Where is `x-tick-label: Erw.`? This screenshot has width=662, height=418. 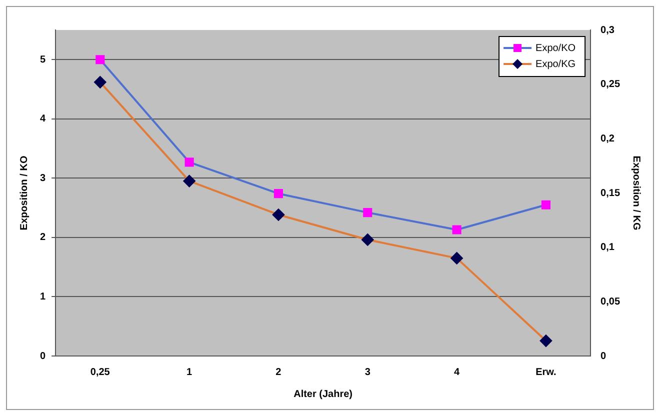 x-tick-label: Erw. is located at coordinates (546, 372).